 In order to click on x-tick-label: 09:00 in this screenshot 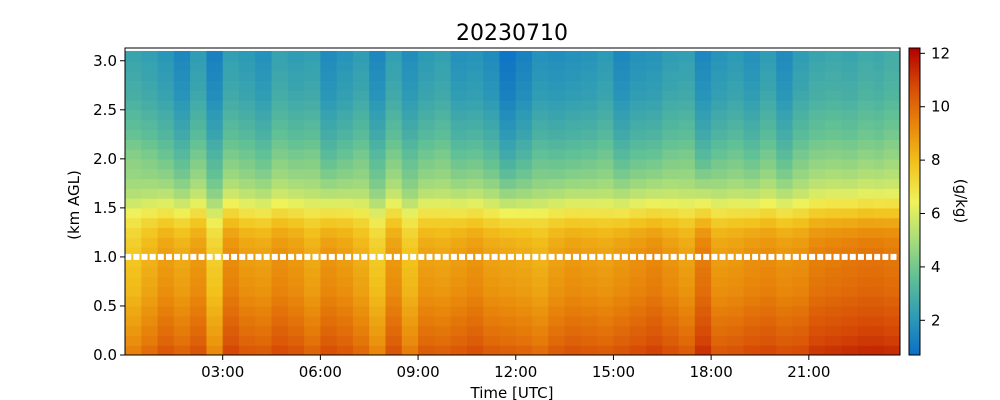, I will do `click(417, 372)`.